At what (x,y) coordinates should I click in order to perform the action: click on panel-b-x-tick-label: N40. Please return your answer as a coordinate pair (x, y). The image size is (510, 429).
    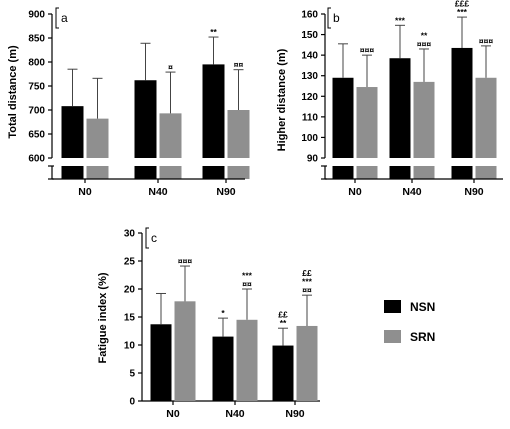
    Looking at the image, I should click on (411, 192).